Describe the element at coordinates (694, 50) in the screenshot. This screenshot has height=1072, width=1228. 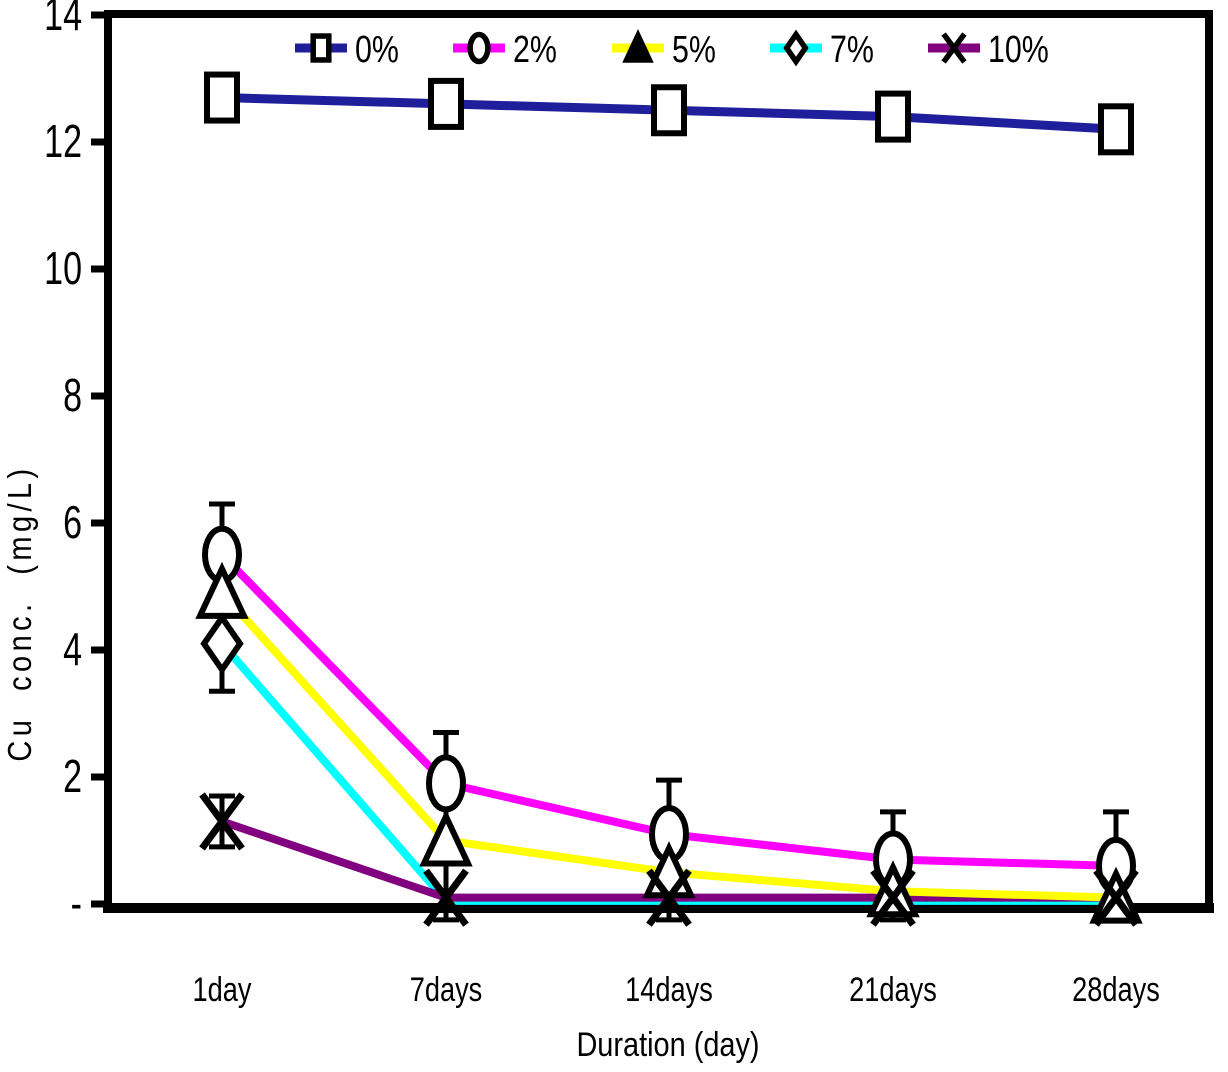
I see `legend-label-5%: 5%` at that location.